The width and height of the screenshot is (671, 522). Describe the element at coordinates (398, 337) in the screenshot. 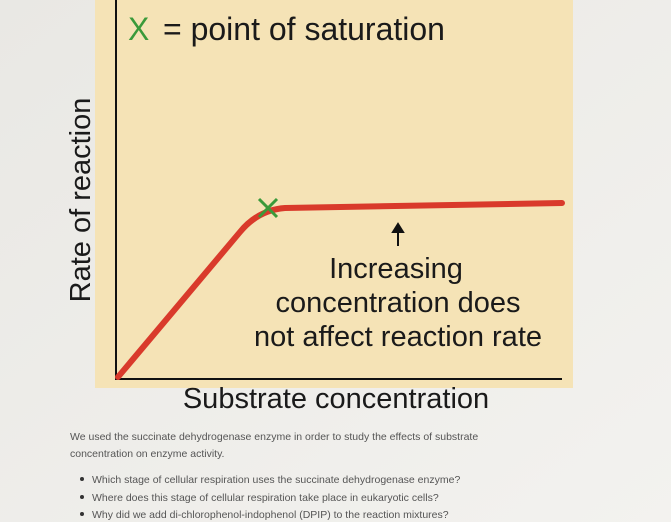

I see `annotation-line: not affect reaction rate` at that location.